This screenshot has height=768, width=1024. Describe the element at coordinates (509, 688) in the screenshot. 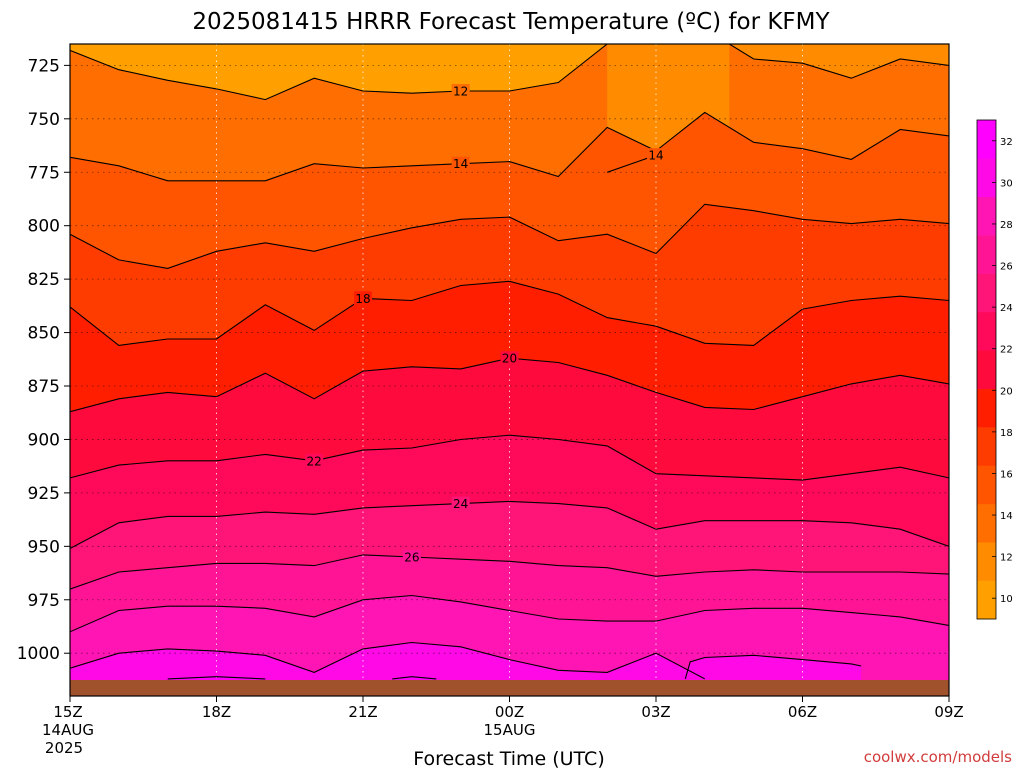

I see `terrain-band` at that location.